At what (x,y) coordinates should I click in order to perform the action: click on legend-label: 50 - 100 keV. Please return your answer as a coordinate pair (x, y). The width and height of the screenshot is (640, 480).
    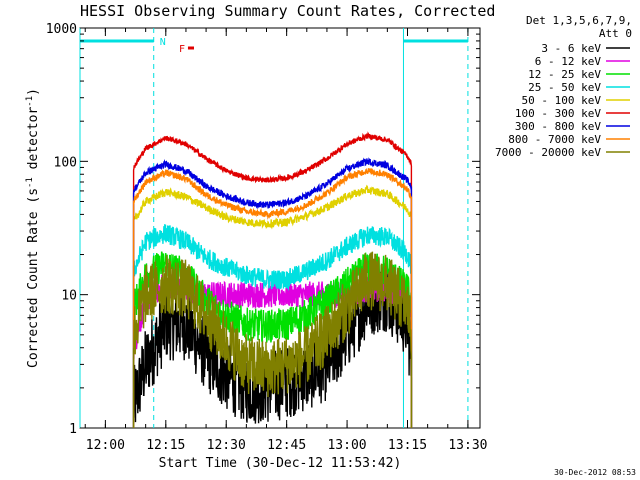
    Looking at the image, I should click on (562, 100).